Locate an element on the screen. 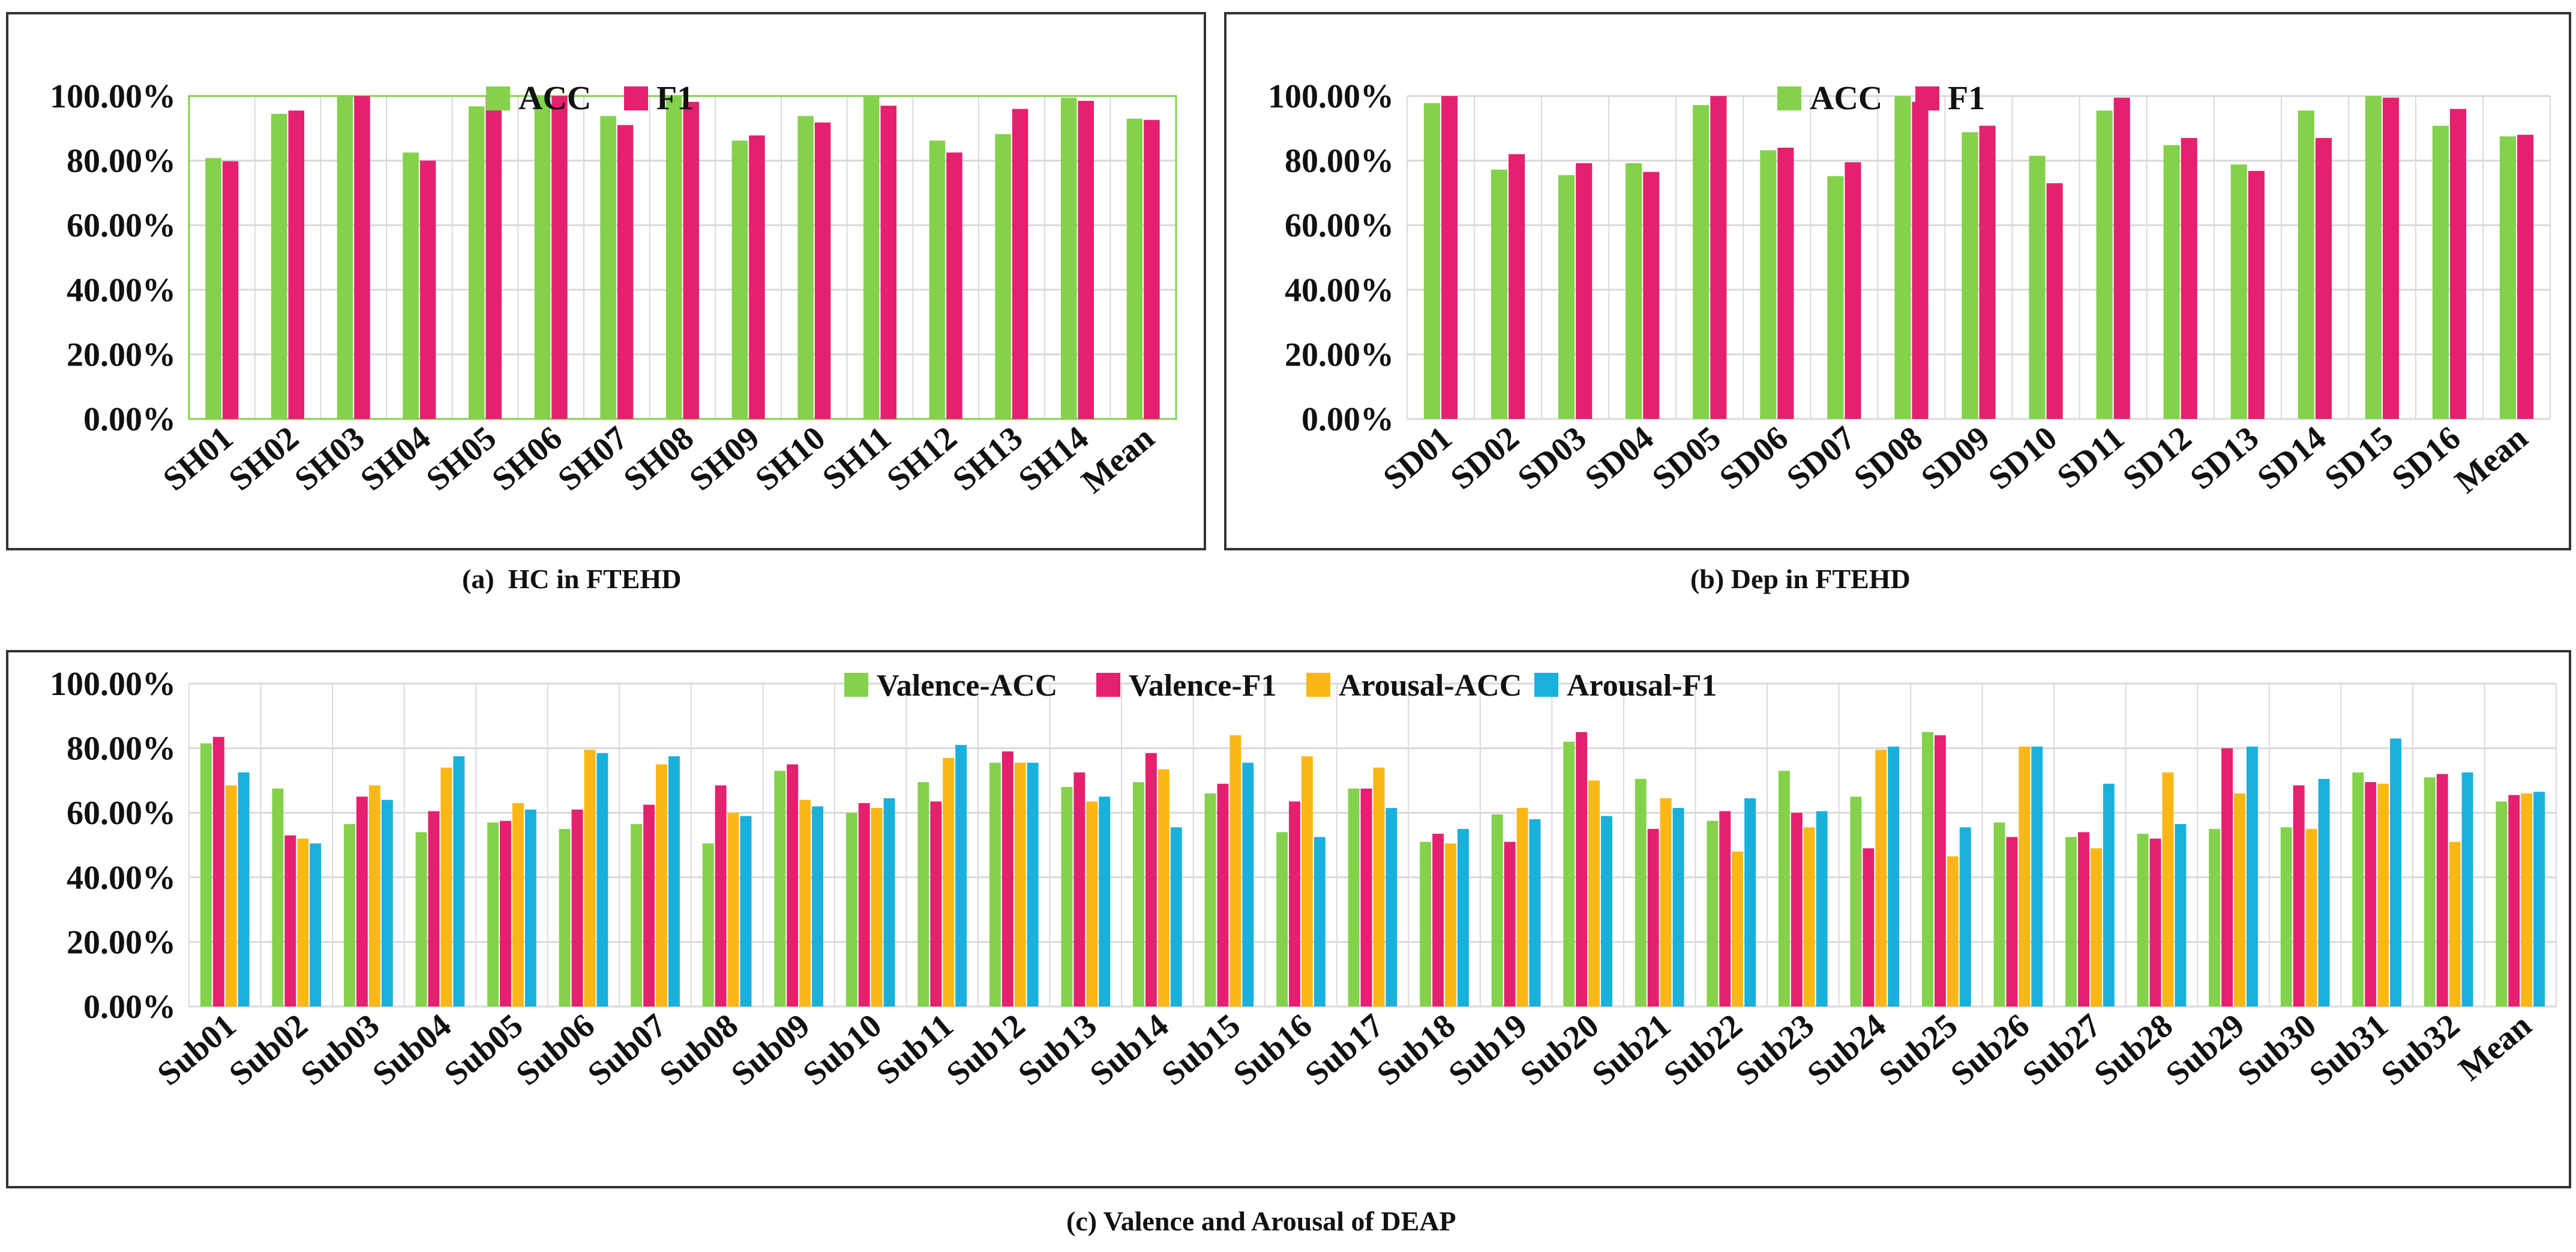 The image size is (2576, 1252). bar-acc-sh11 is located at coordinates (871, 257).